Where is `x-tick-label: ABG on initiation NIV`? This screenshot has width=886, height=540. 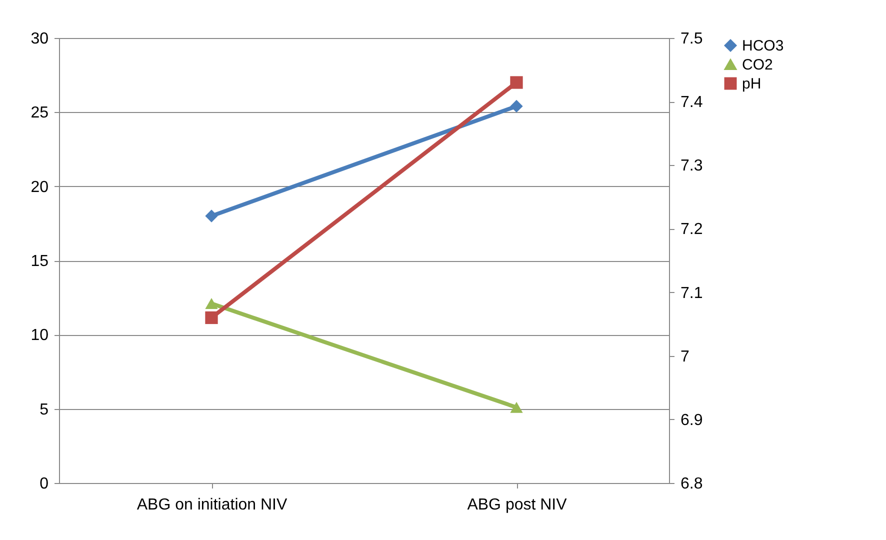
x-tick-label: ABG on initiation NIV is located at coordinates (212, 505).